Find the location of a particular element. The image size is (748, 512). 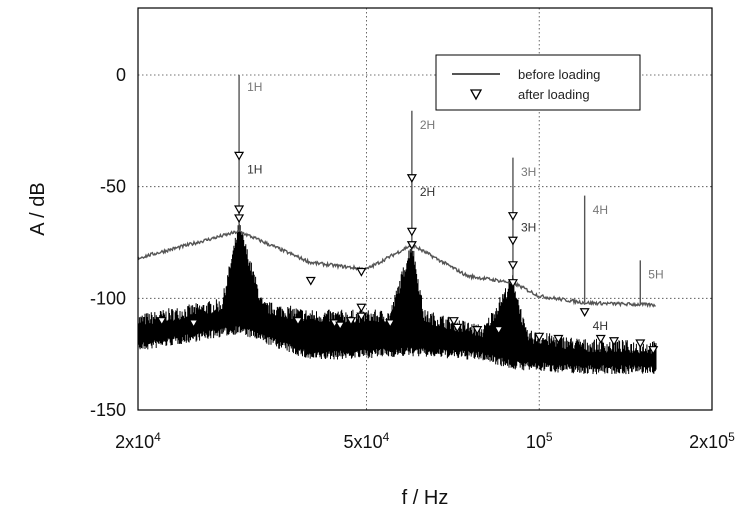

legend-box is located at coordinates (538, 82).